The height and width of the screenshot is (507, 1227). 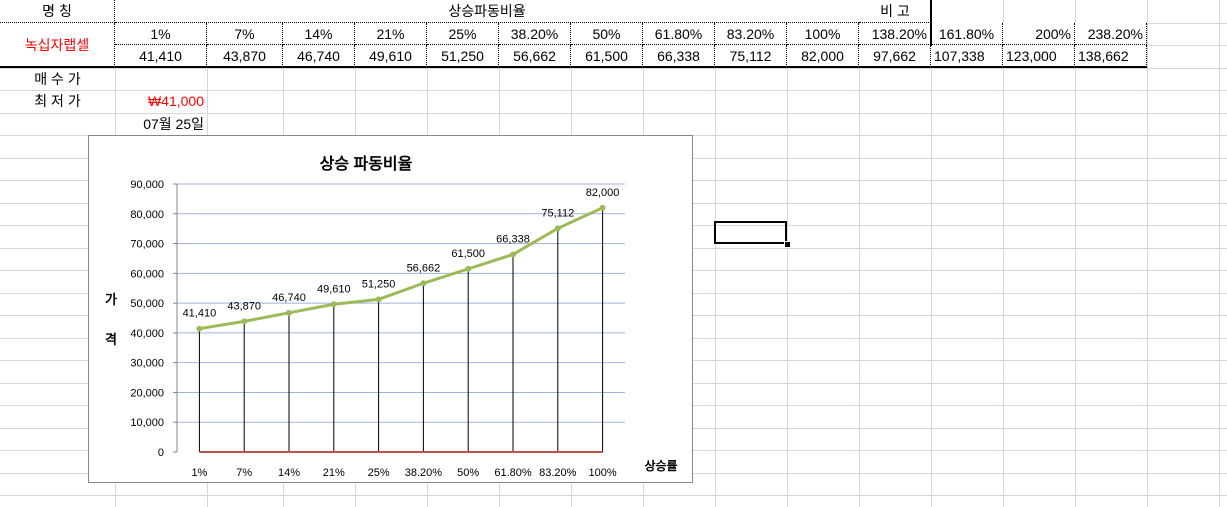 I want to click on data-label: 66,338, so click(x=513, y=239).